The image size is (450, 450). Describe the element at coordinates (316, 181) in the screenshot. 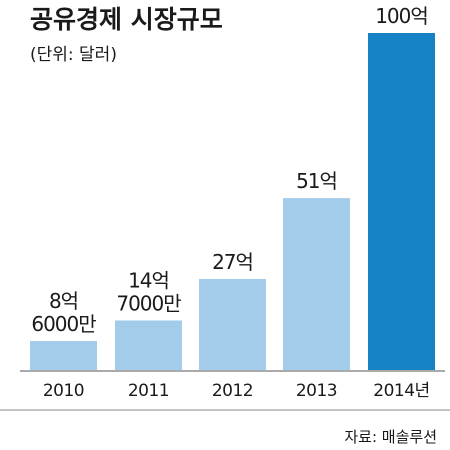

I see `data-label-3-0: 51억` at that location.